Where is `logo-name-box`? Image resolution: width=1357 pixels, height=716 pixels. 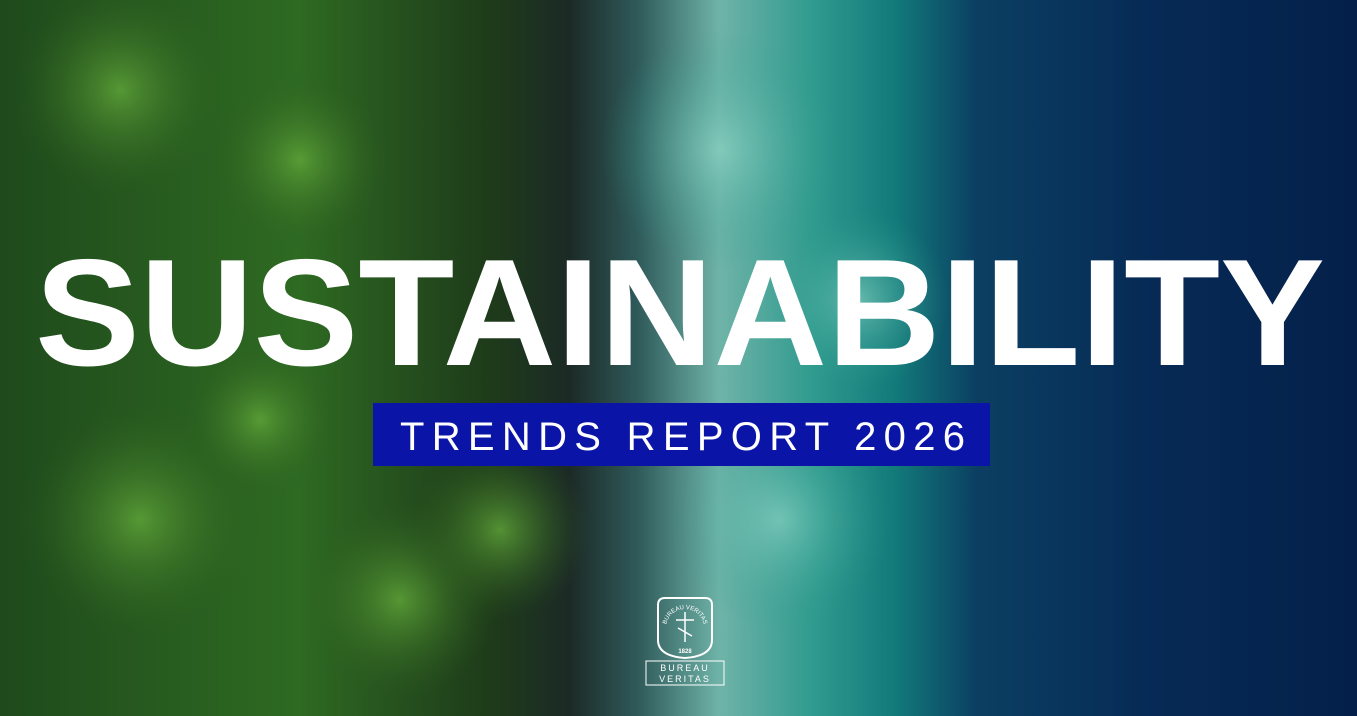
logo-name-box is located at coordinates (685, 673).